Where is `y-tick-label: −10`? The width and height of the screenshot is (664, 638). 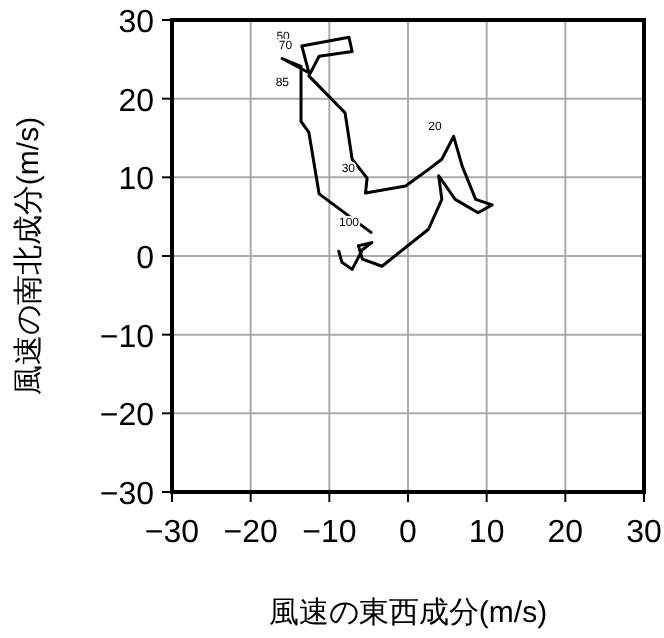 y-tick-label: −10 is located at coordinates (127, 337).